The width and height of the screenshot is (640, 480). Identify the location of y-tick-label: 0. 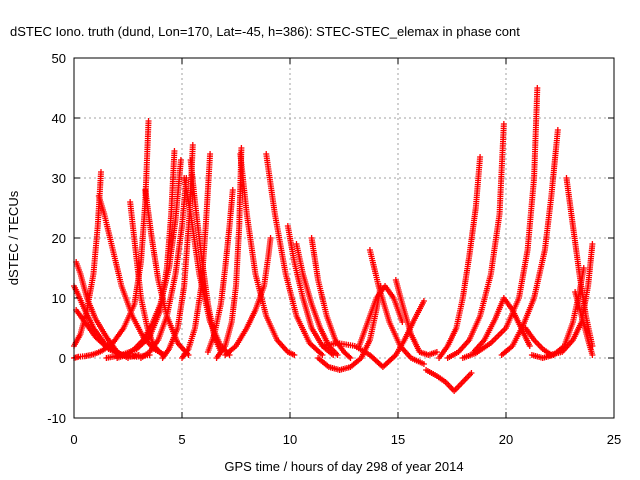
(62, 358).